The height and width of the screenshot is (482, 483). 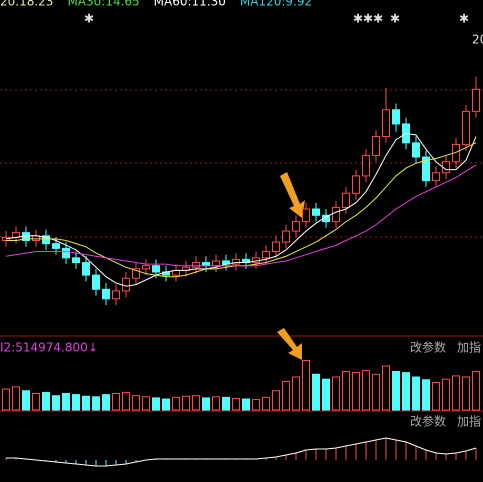 I want to click on legend-entry: 20.18.23, so click(x=26, y=4).